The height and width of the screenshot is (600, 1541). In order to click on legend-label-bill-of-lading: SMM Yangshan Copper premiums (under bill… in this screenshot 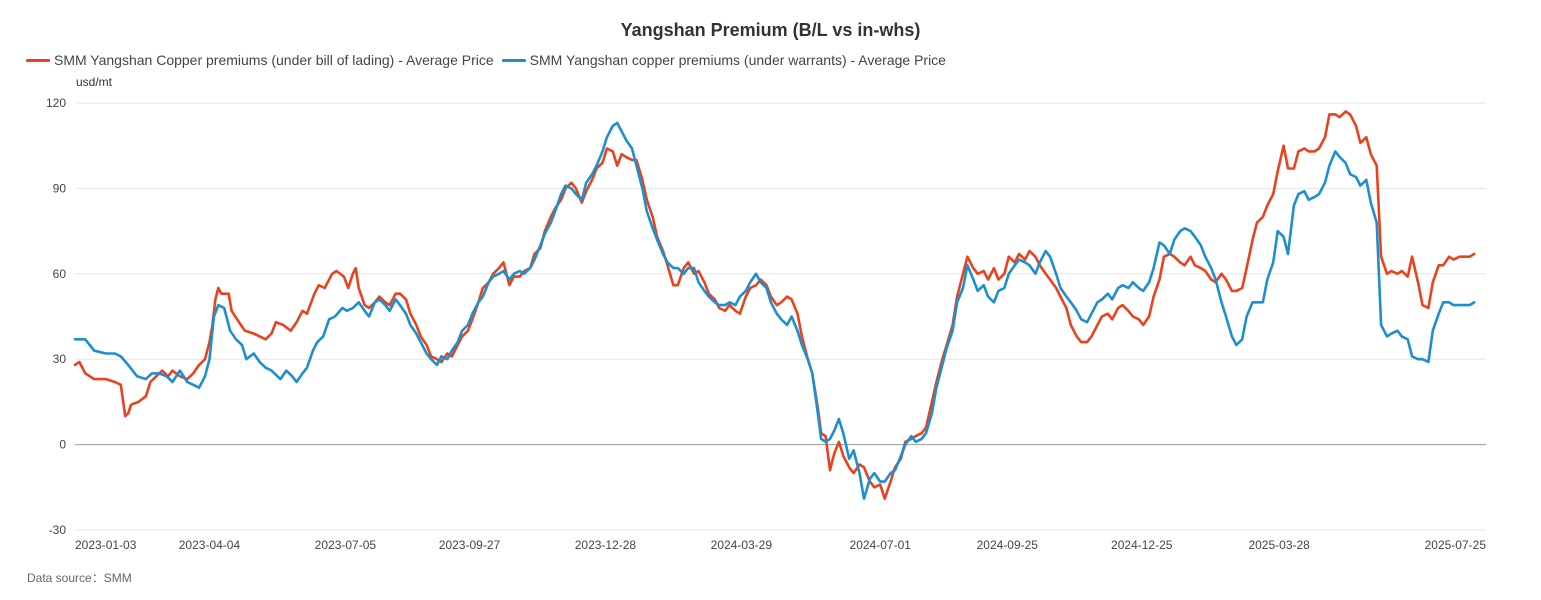, I will do `click(274, 60)`.